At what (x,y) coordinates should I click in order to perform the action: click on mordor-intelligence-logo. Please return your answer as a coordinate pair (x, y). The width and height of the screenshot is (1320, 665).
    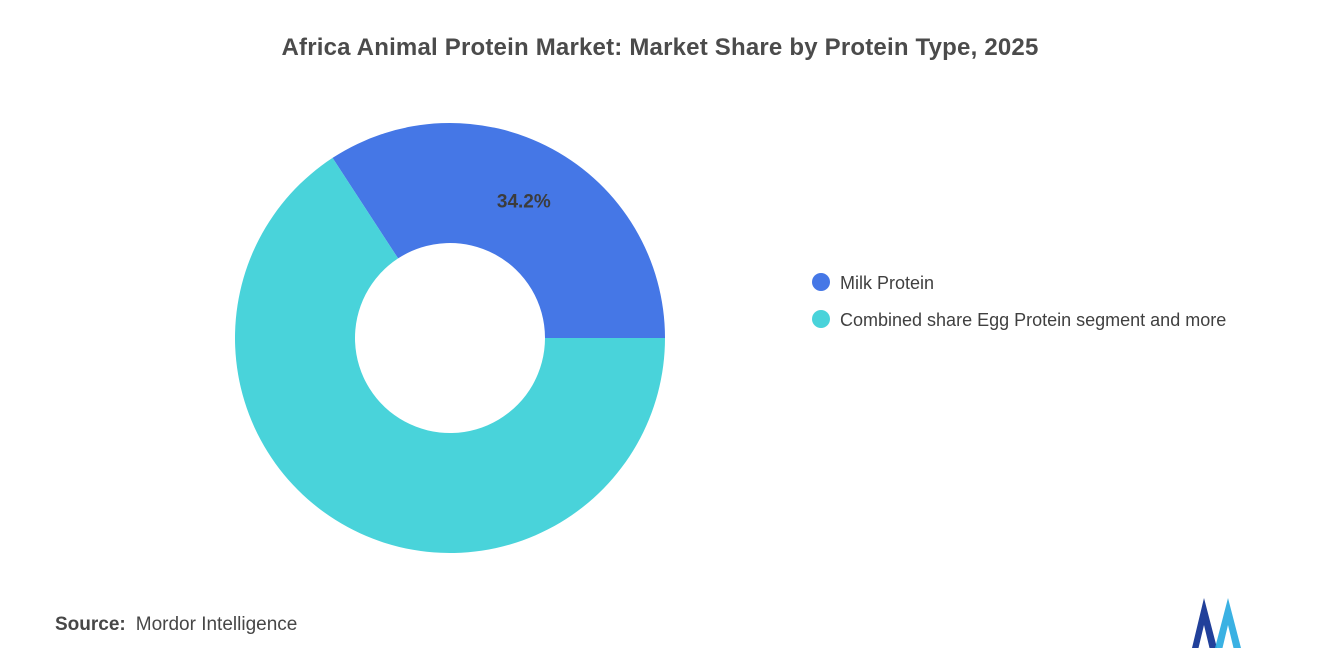
    Looking at the image, I should click on (1216, 623).